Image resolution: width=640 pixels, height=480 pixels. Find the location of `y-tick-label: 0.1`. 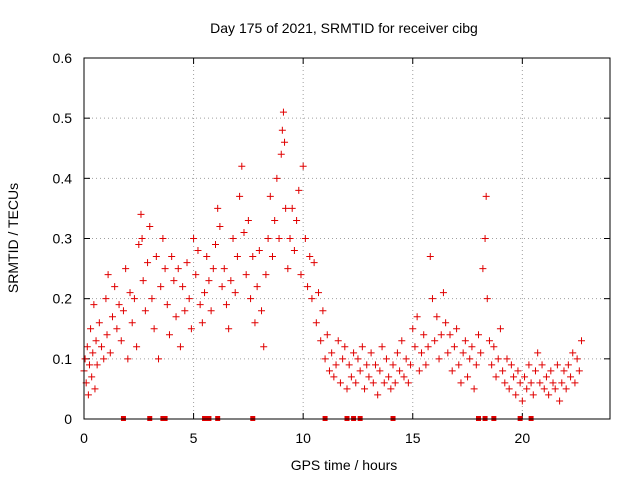

y-tick-label: 0.1 is located at coordinates (63, 359).